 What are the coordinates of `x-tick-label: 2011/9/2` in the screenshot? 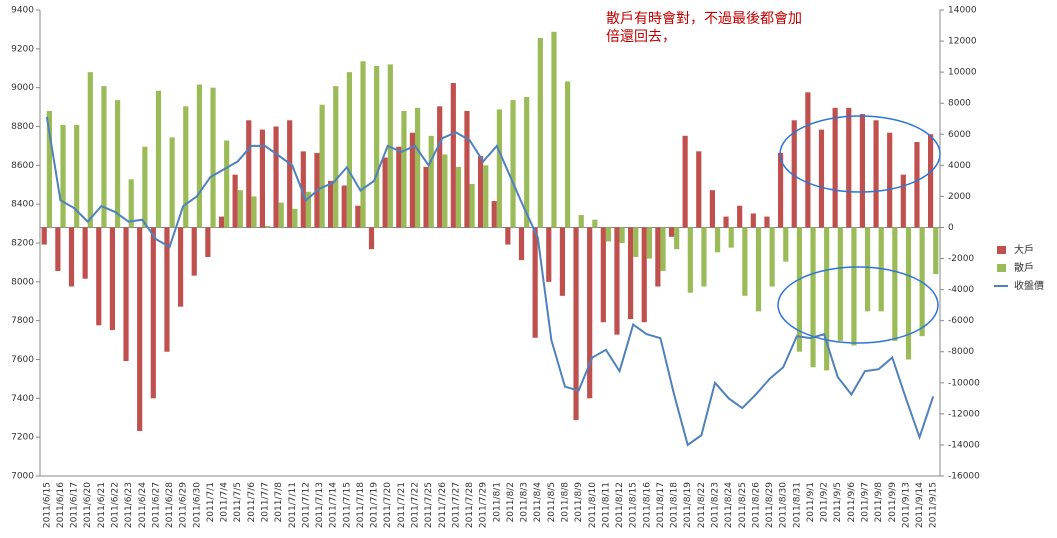 It's located at (825, 502).